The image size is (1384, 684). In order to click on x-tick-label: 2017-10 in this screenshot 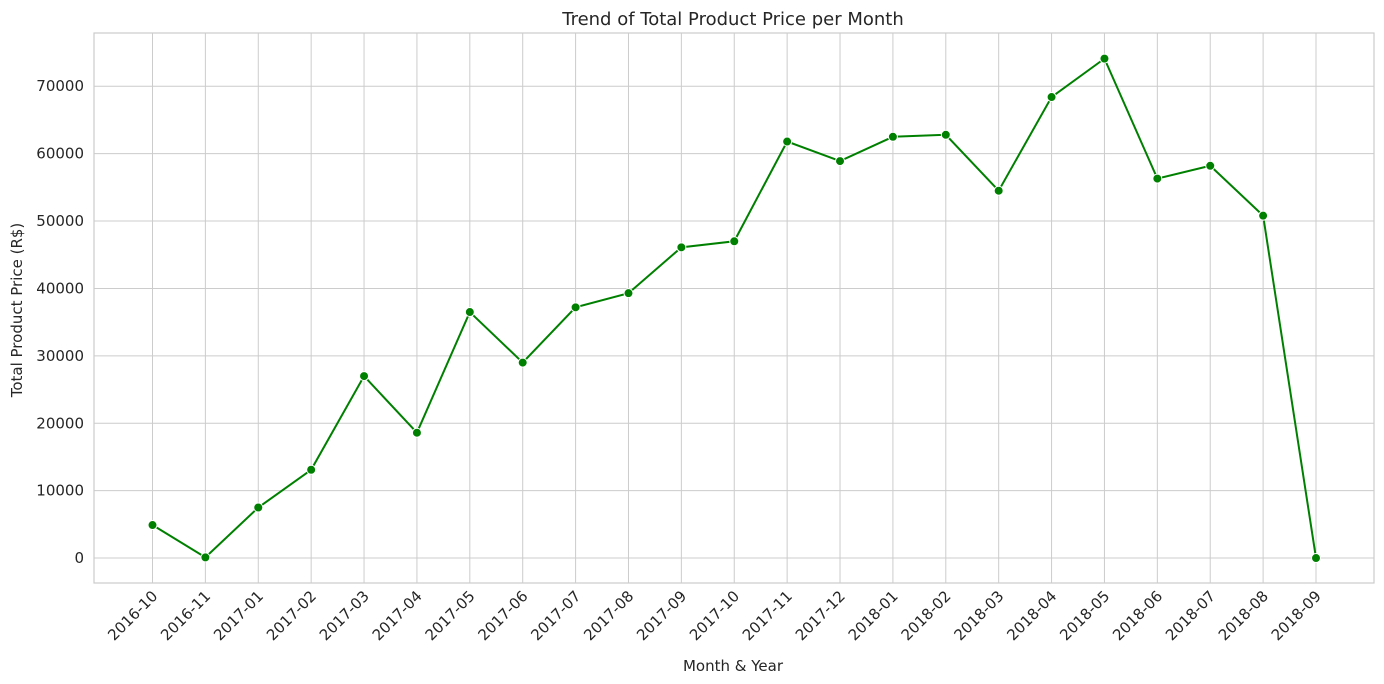, I will do `click(714, 615)`.